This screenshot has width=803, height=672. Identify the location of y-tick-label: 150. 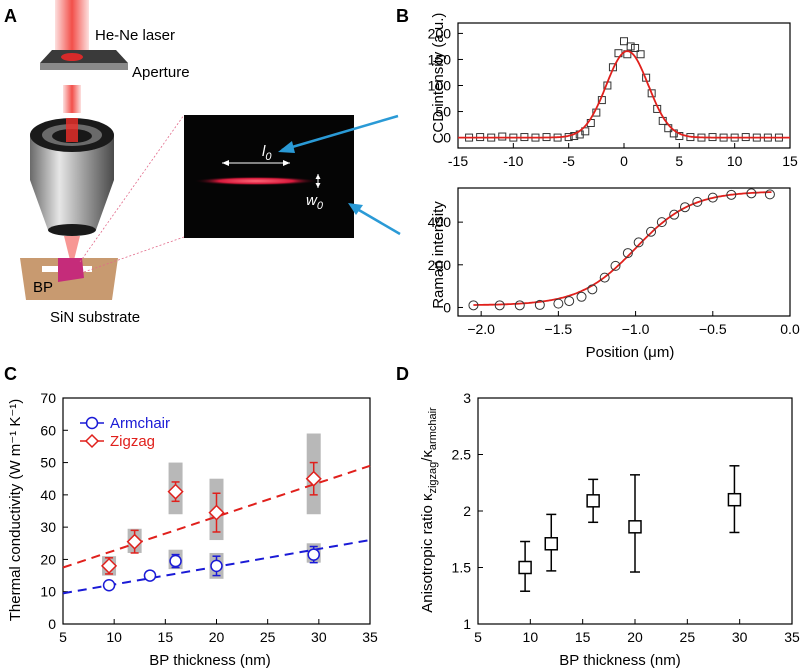
(440, 59).